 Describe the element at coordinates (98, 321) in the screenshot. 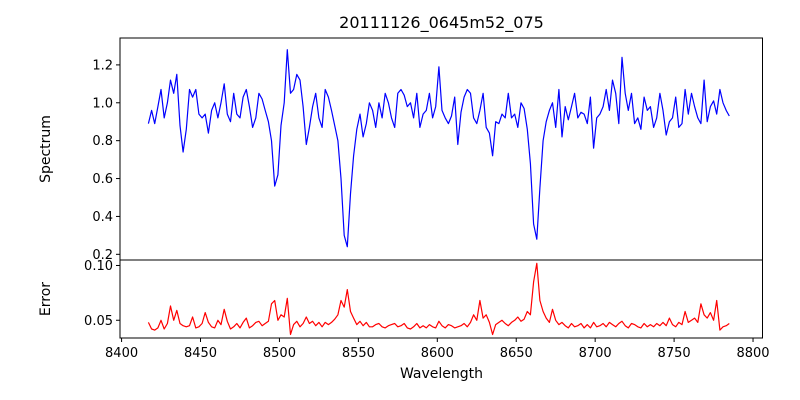

I see `y-tick-label: 0.05` at that location.